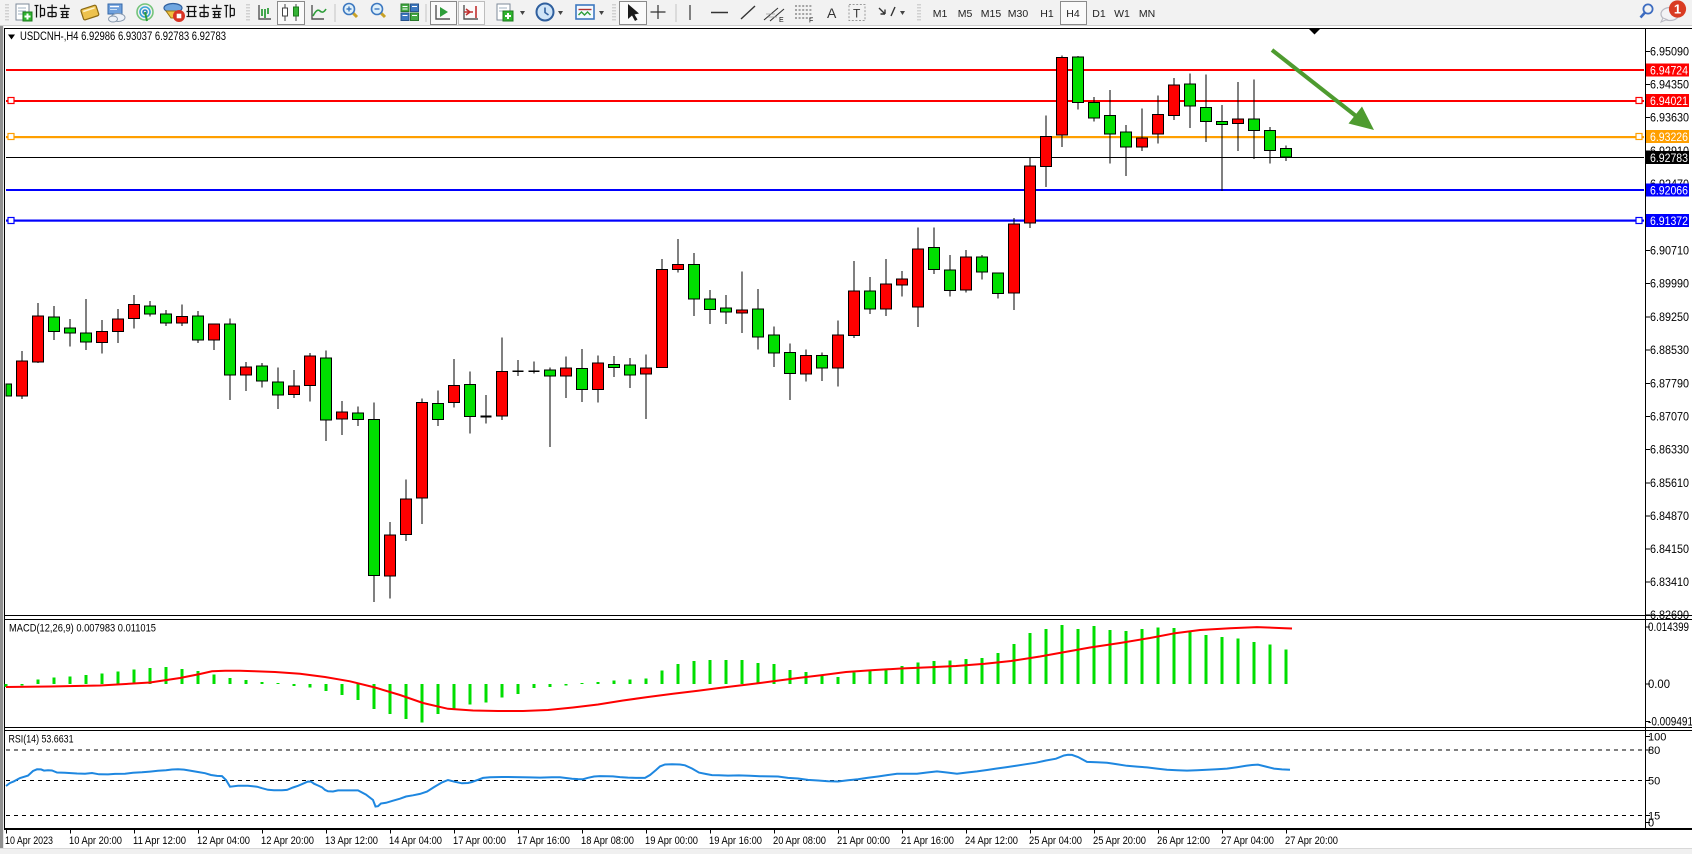  What do you see at coordinates (1669, 318) in the screenshot?
I see `svg-text: 6.89250` at bounding box center [1669, 318].